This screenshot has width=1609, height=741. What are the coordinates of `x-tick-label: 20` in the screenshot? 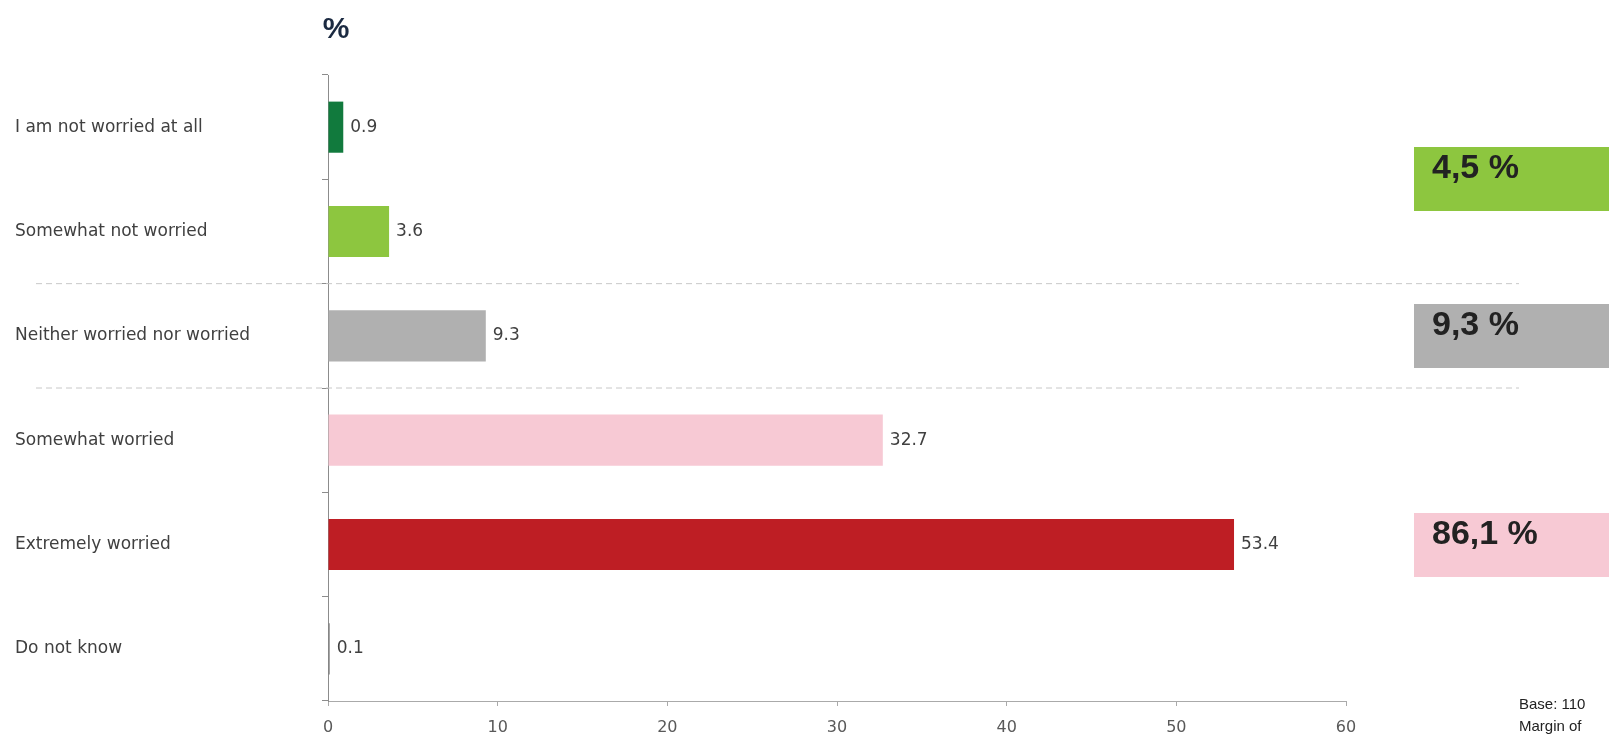 It's located at (667, 726).